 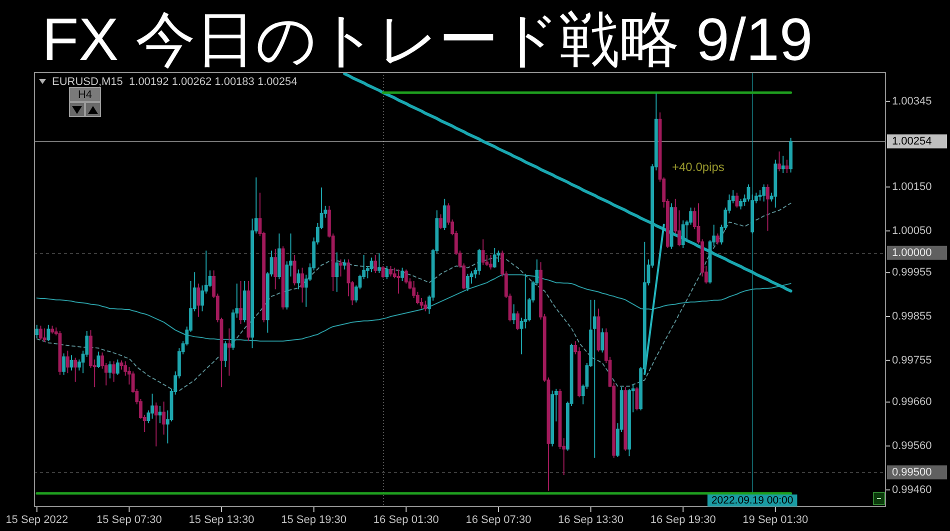 What do you see at coordinates (427, 39) in the screenshot?
I see `title: FX 今日のトレード戦略 9/19` at bounding box center [427, 39].